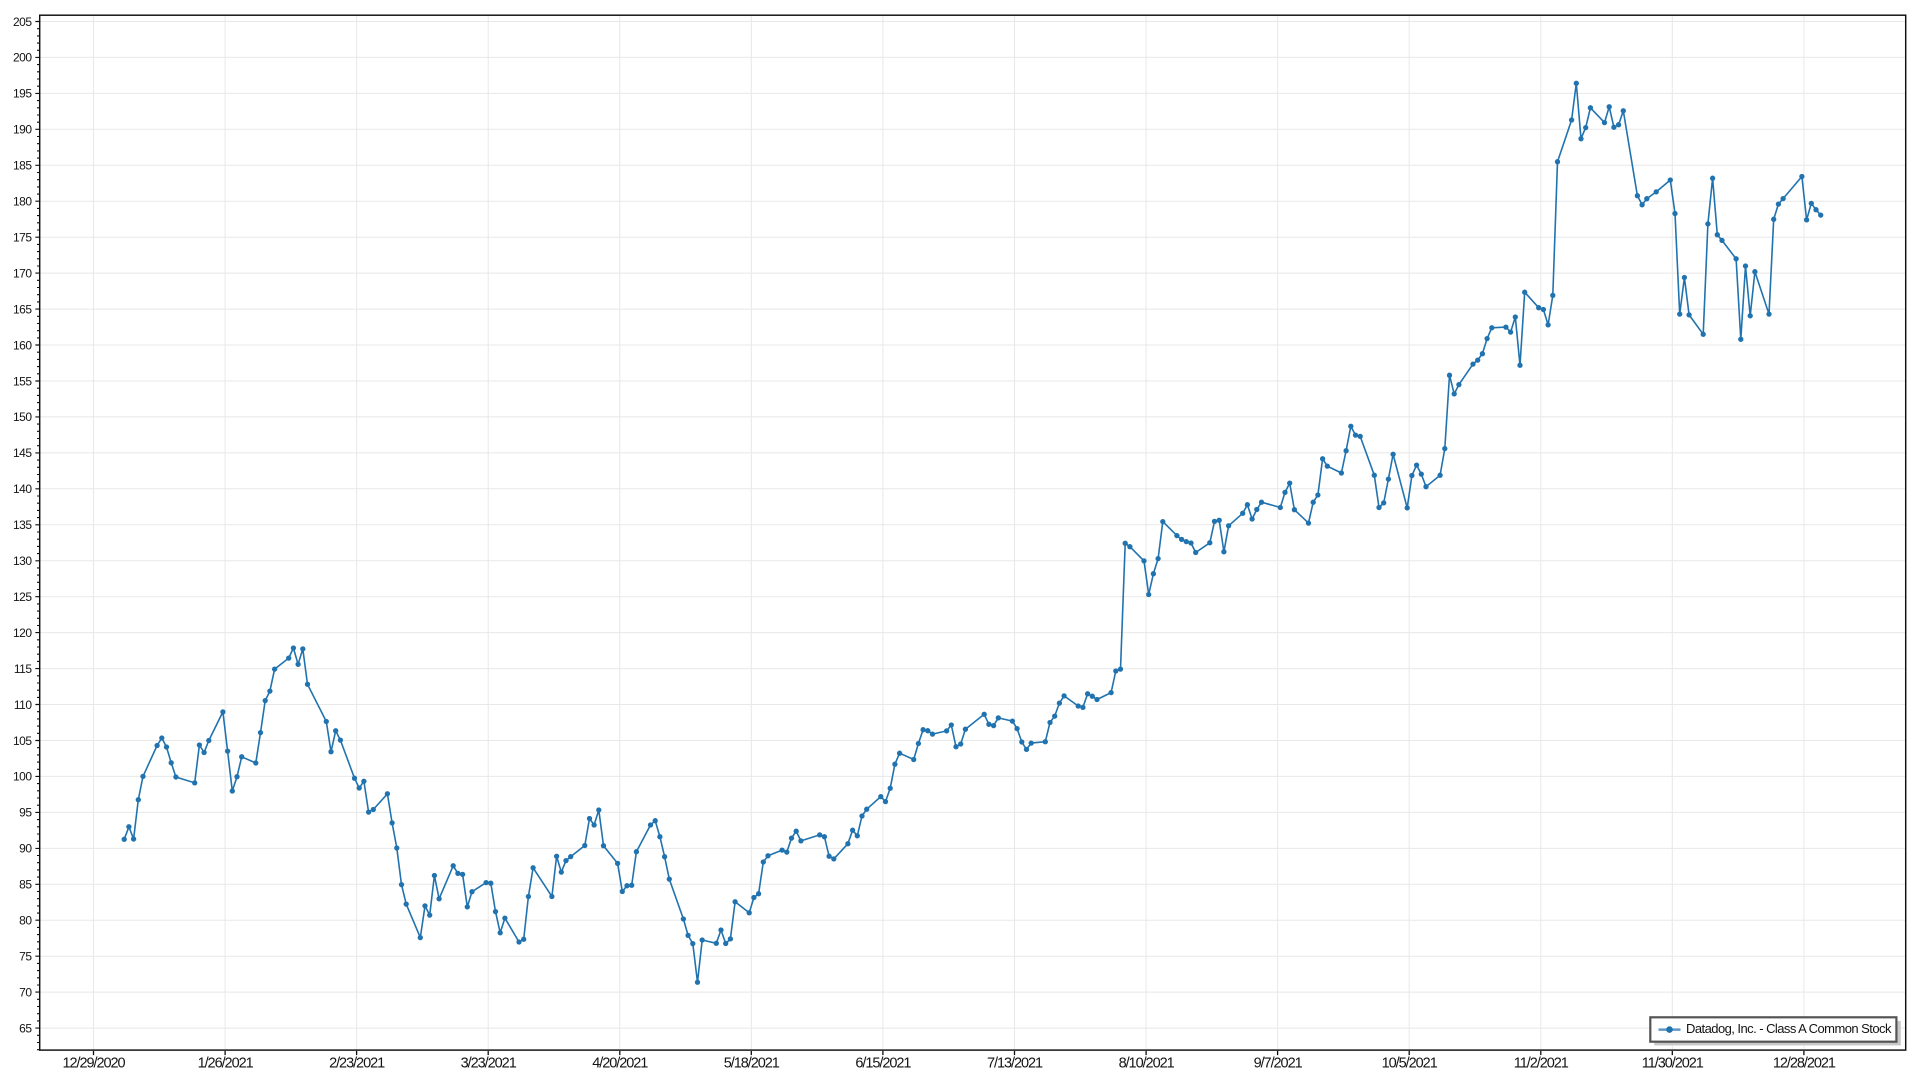  What do you see at coordinates (226, 1064) in the screenshot?
I see `svg-text: 1/26/2021` at bounding box center [226, 1064].